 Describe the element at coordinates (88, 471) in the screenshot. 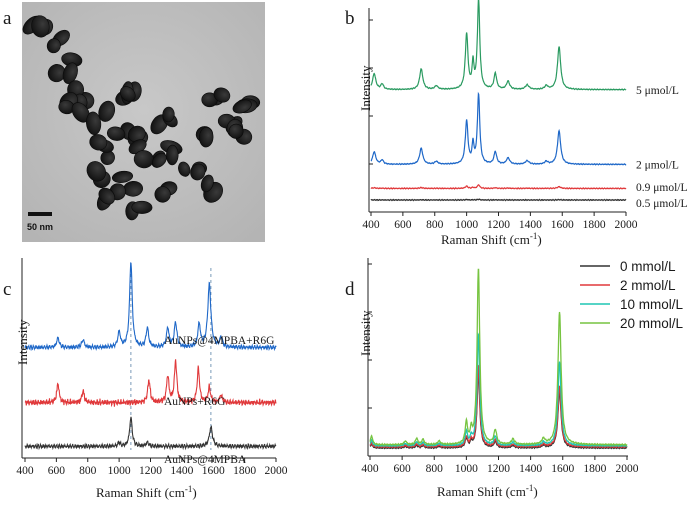

I see `panel-c-x-tick-label-800: 800` at that location.